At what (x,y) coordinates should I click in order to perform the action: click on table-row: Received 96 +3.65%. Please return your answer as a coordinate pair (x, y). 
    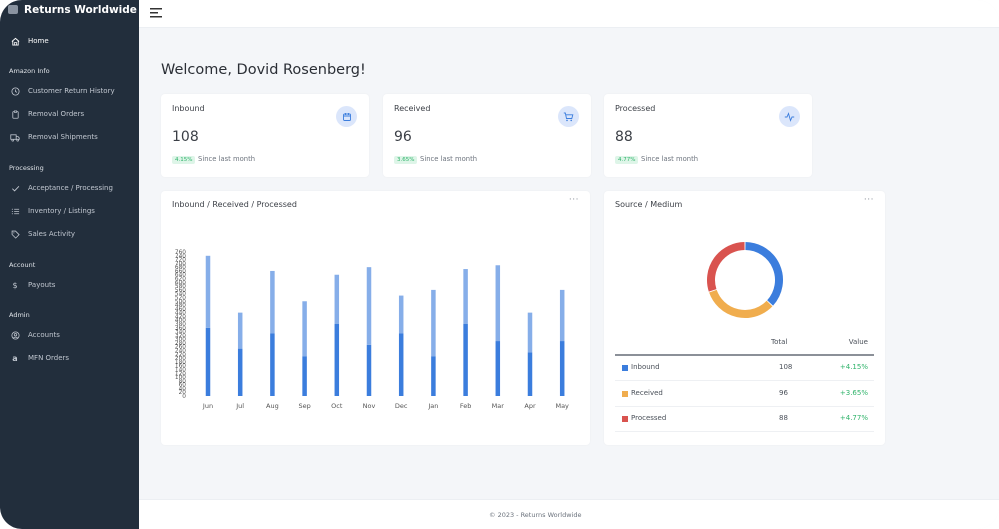
    Looking at the image, I should click on (744, 394).